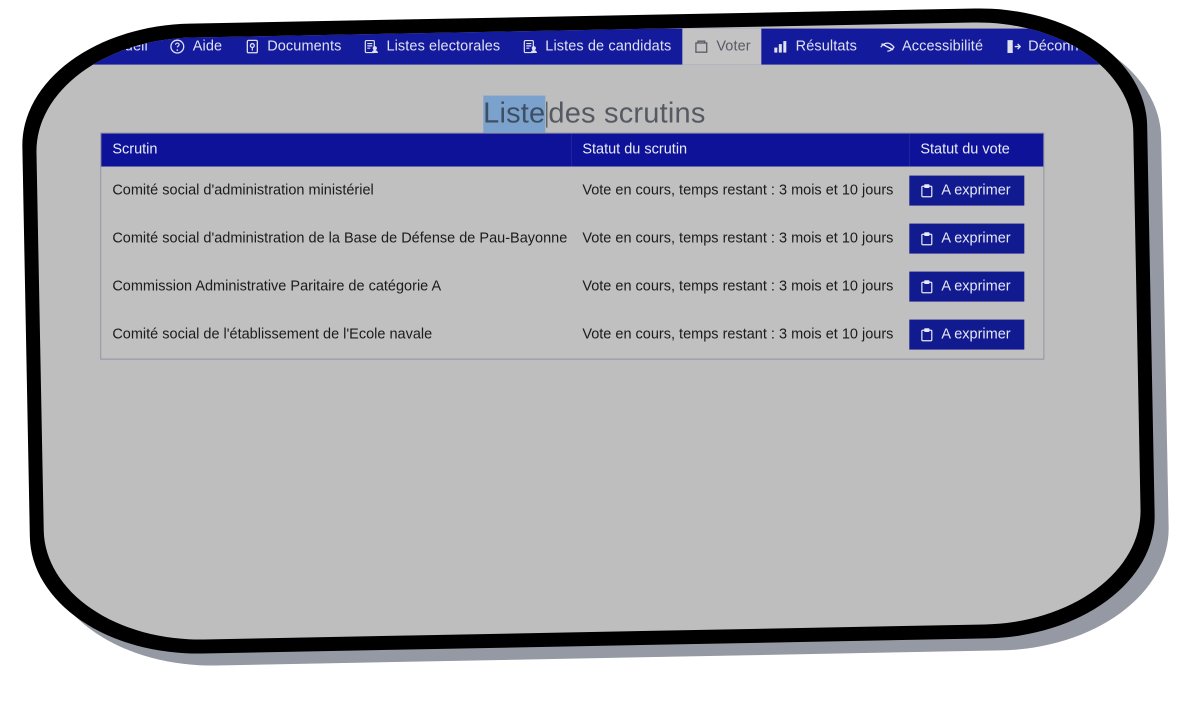  What do you see at coordinates (530, 47) in the screenshot?
I see `list-candidate-icon` at bounding box center [530, 47].